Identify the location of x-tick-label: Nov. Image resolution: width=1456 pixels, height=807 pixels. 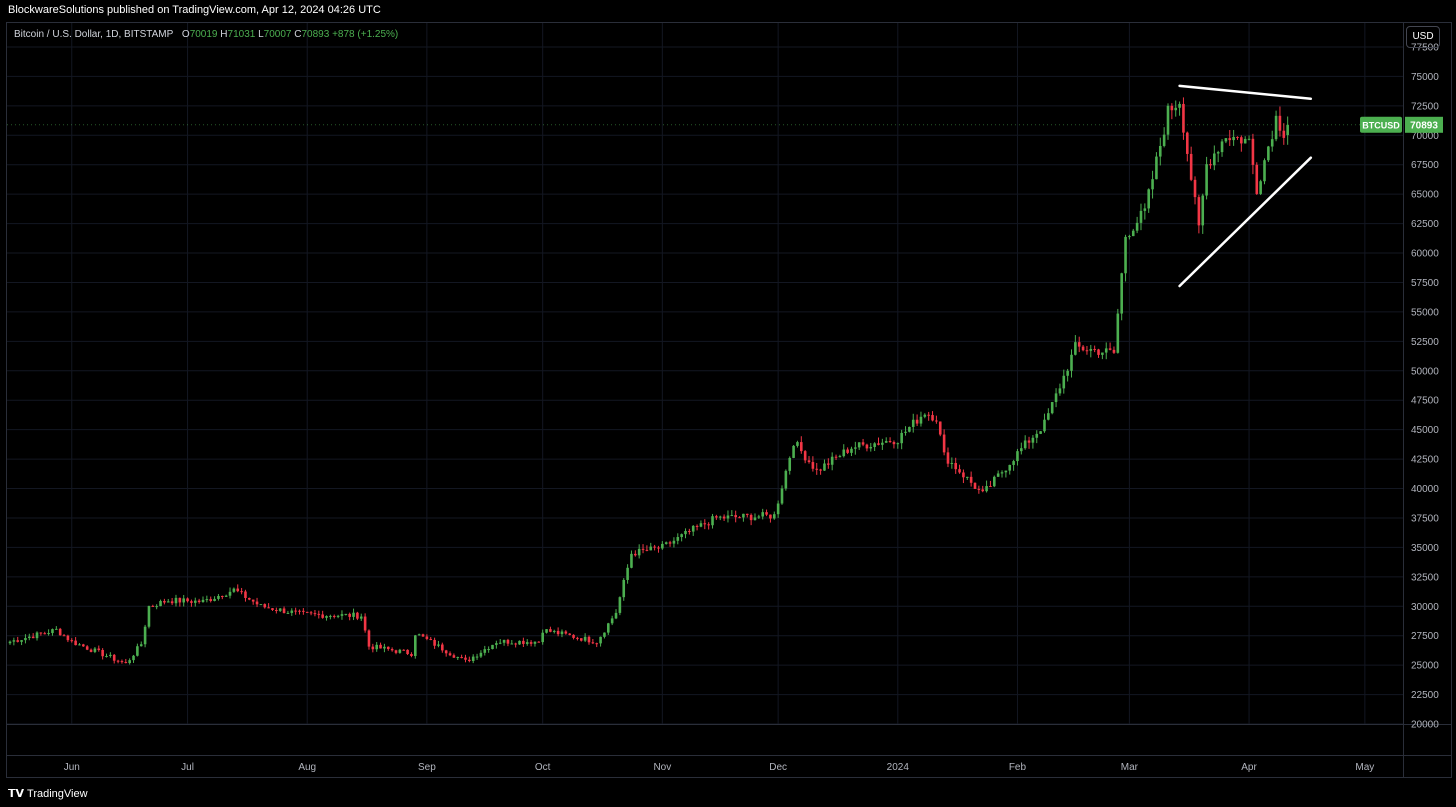
(662, 767).